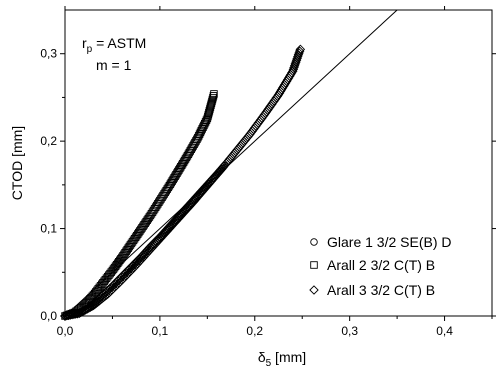  What do you see at coordinates (444, 331) in the screenshot?
I see `x-tick-label-4: 0,4` at bounding box center [444, 331].